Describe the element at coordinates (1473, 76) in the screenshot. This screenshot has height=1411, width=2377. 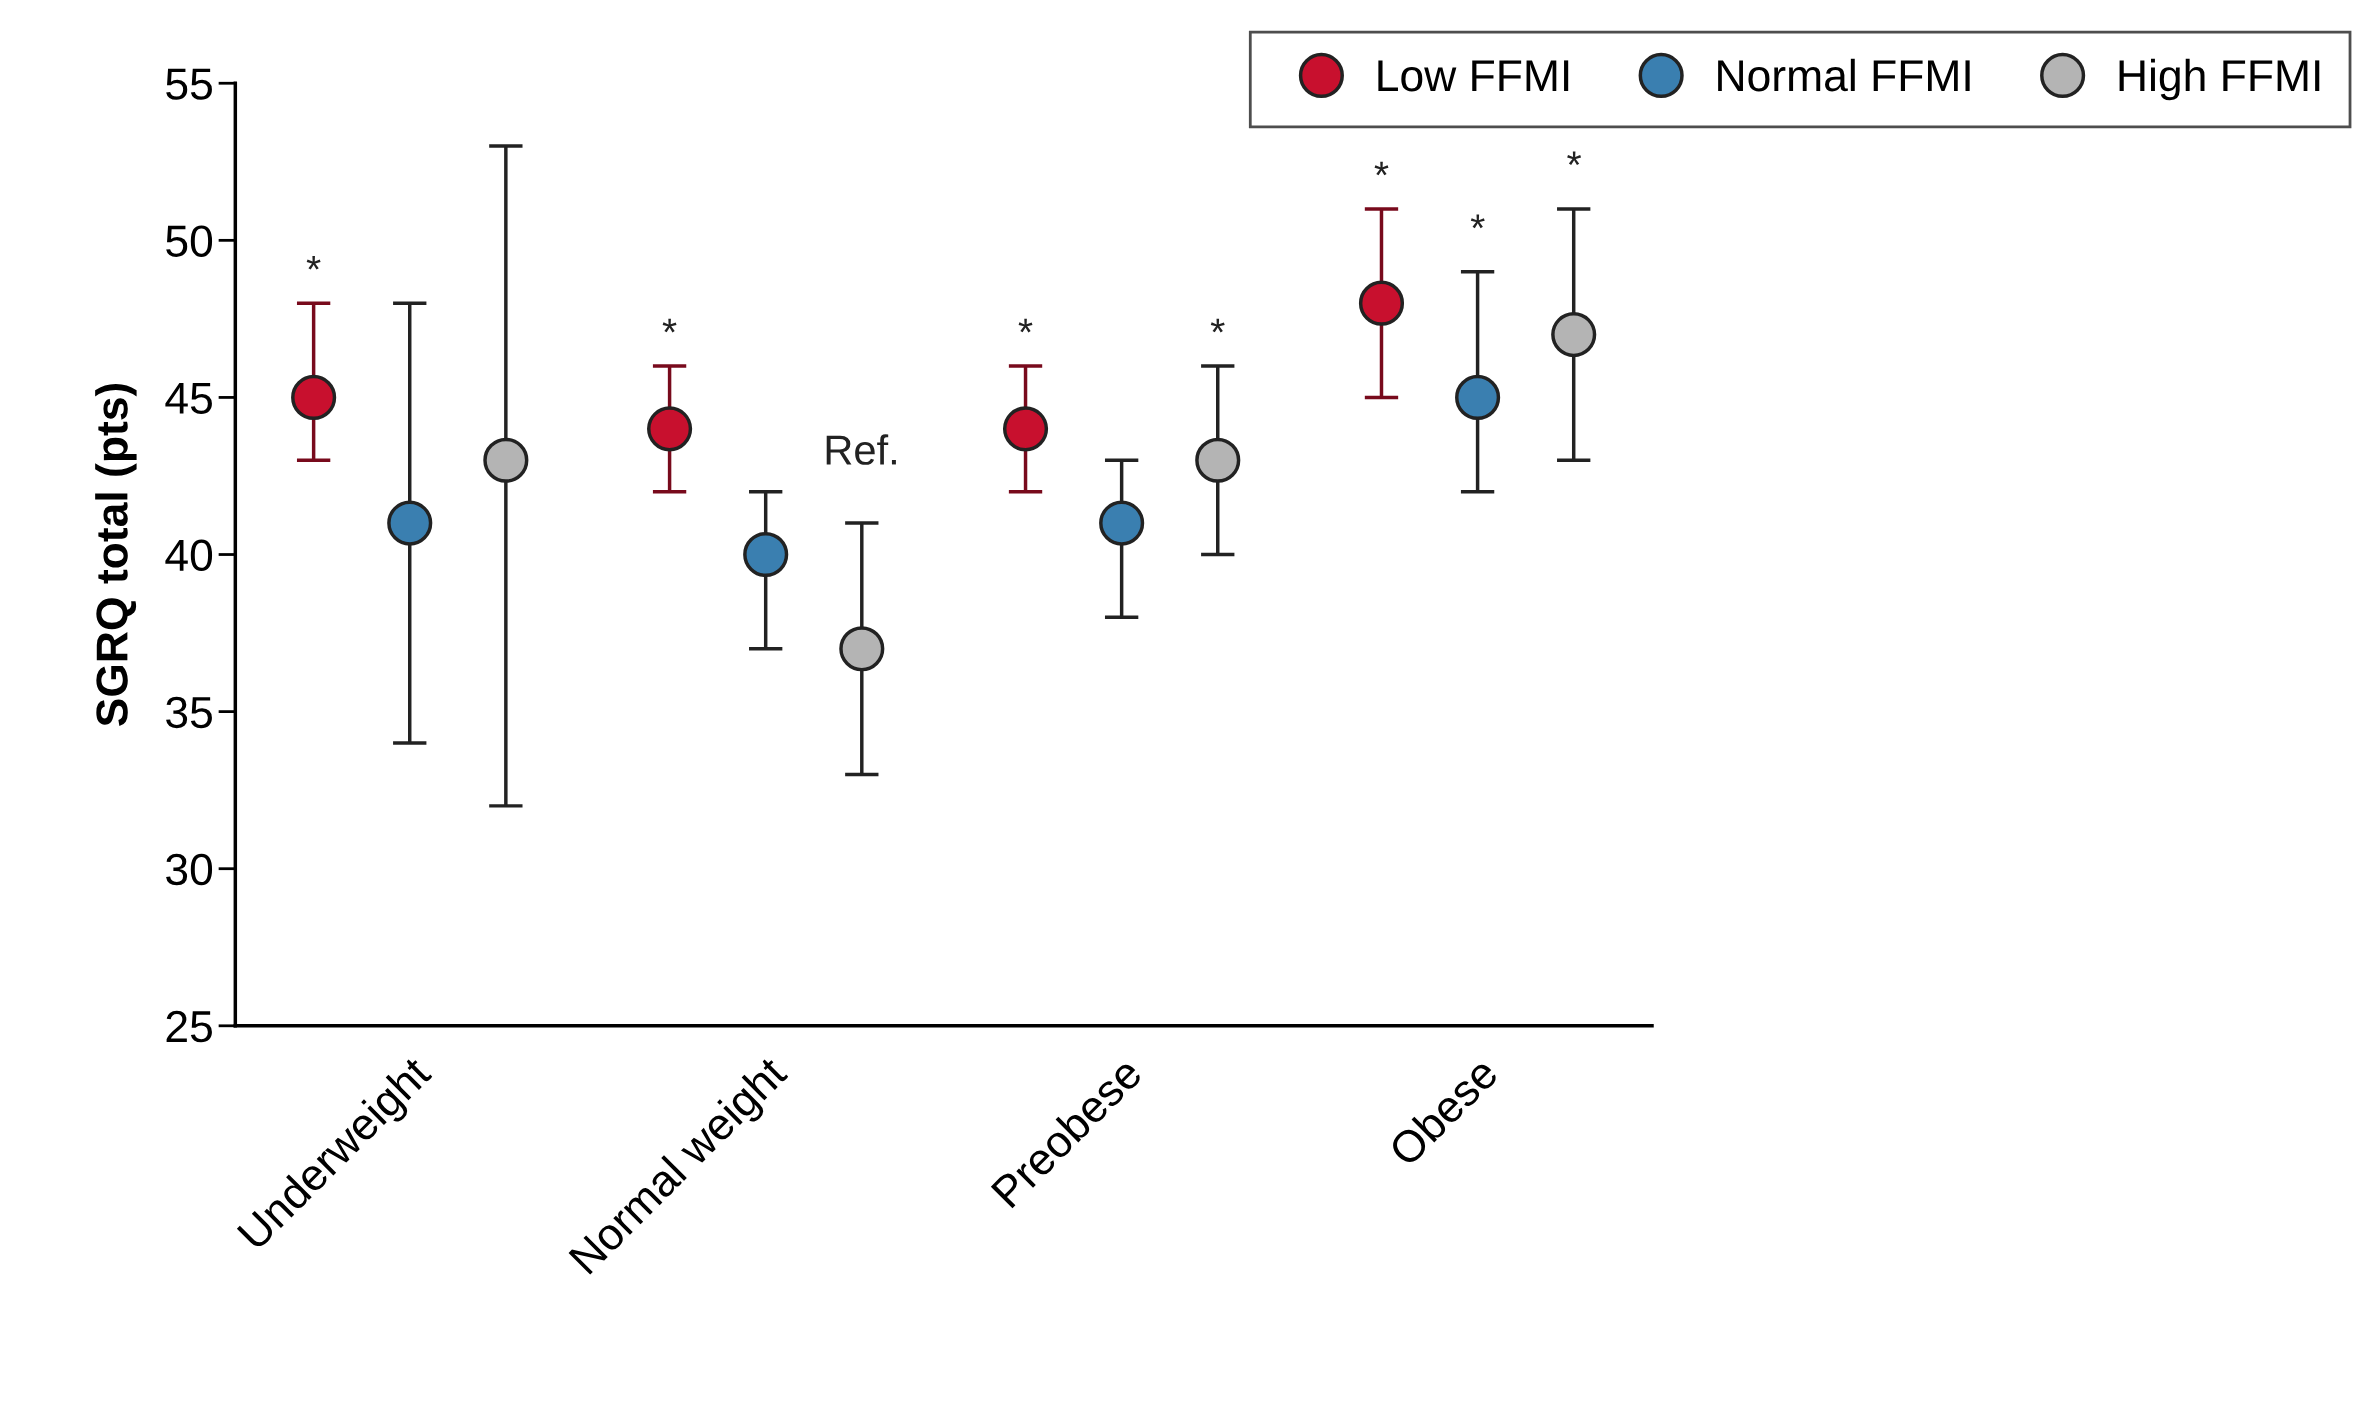
I see `legend-label: Low FFMI` at that location.